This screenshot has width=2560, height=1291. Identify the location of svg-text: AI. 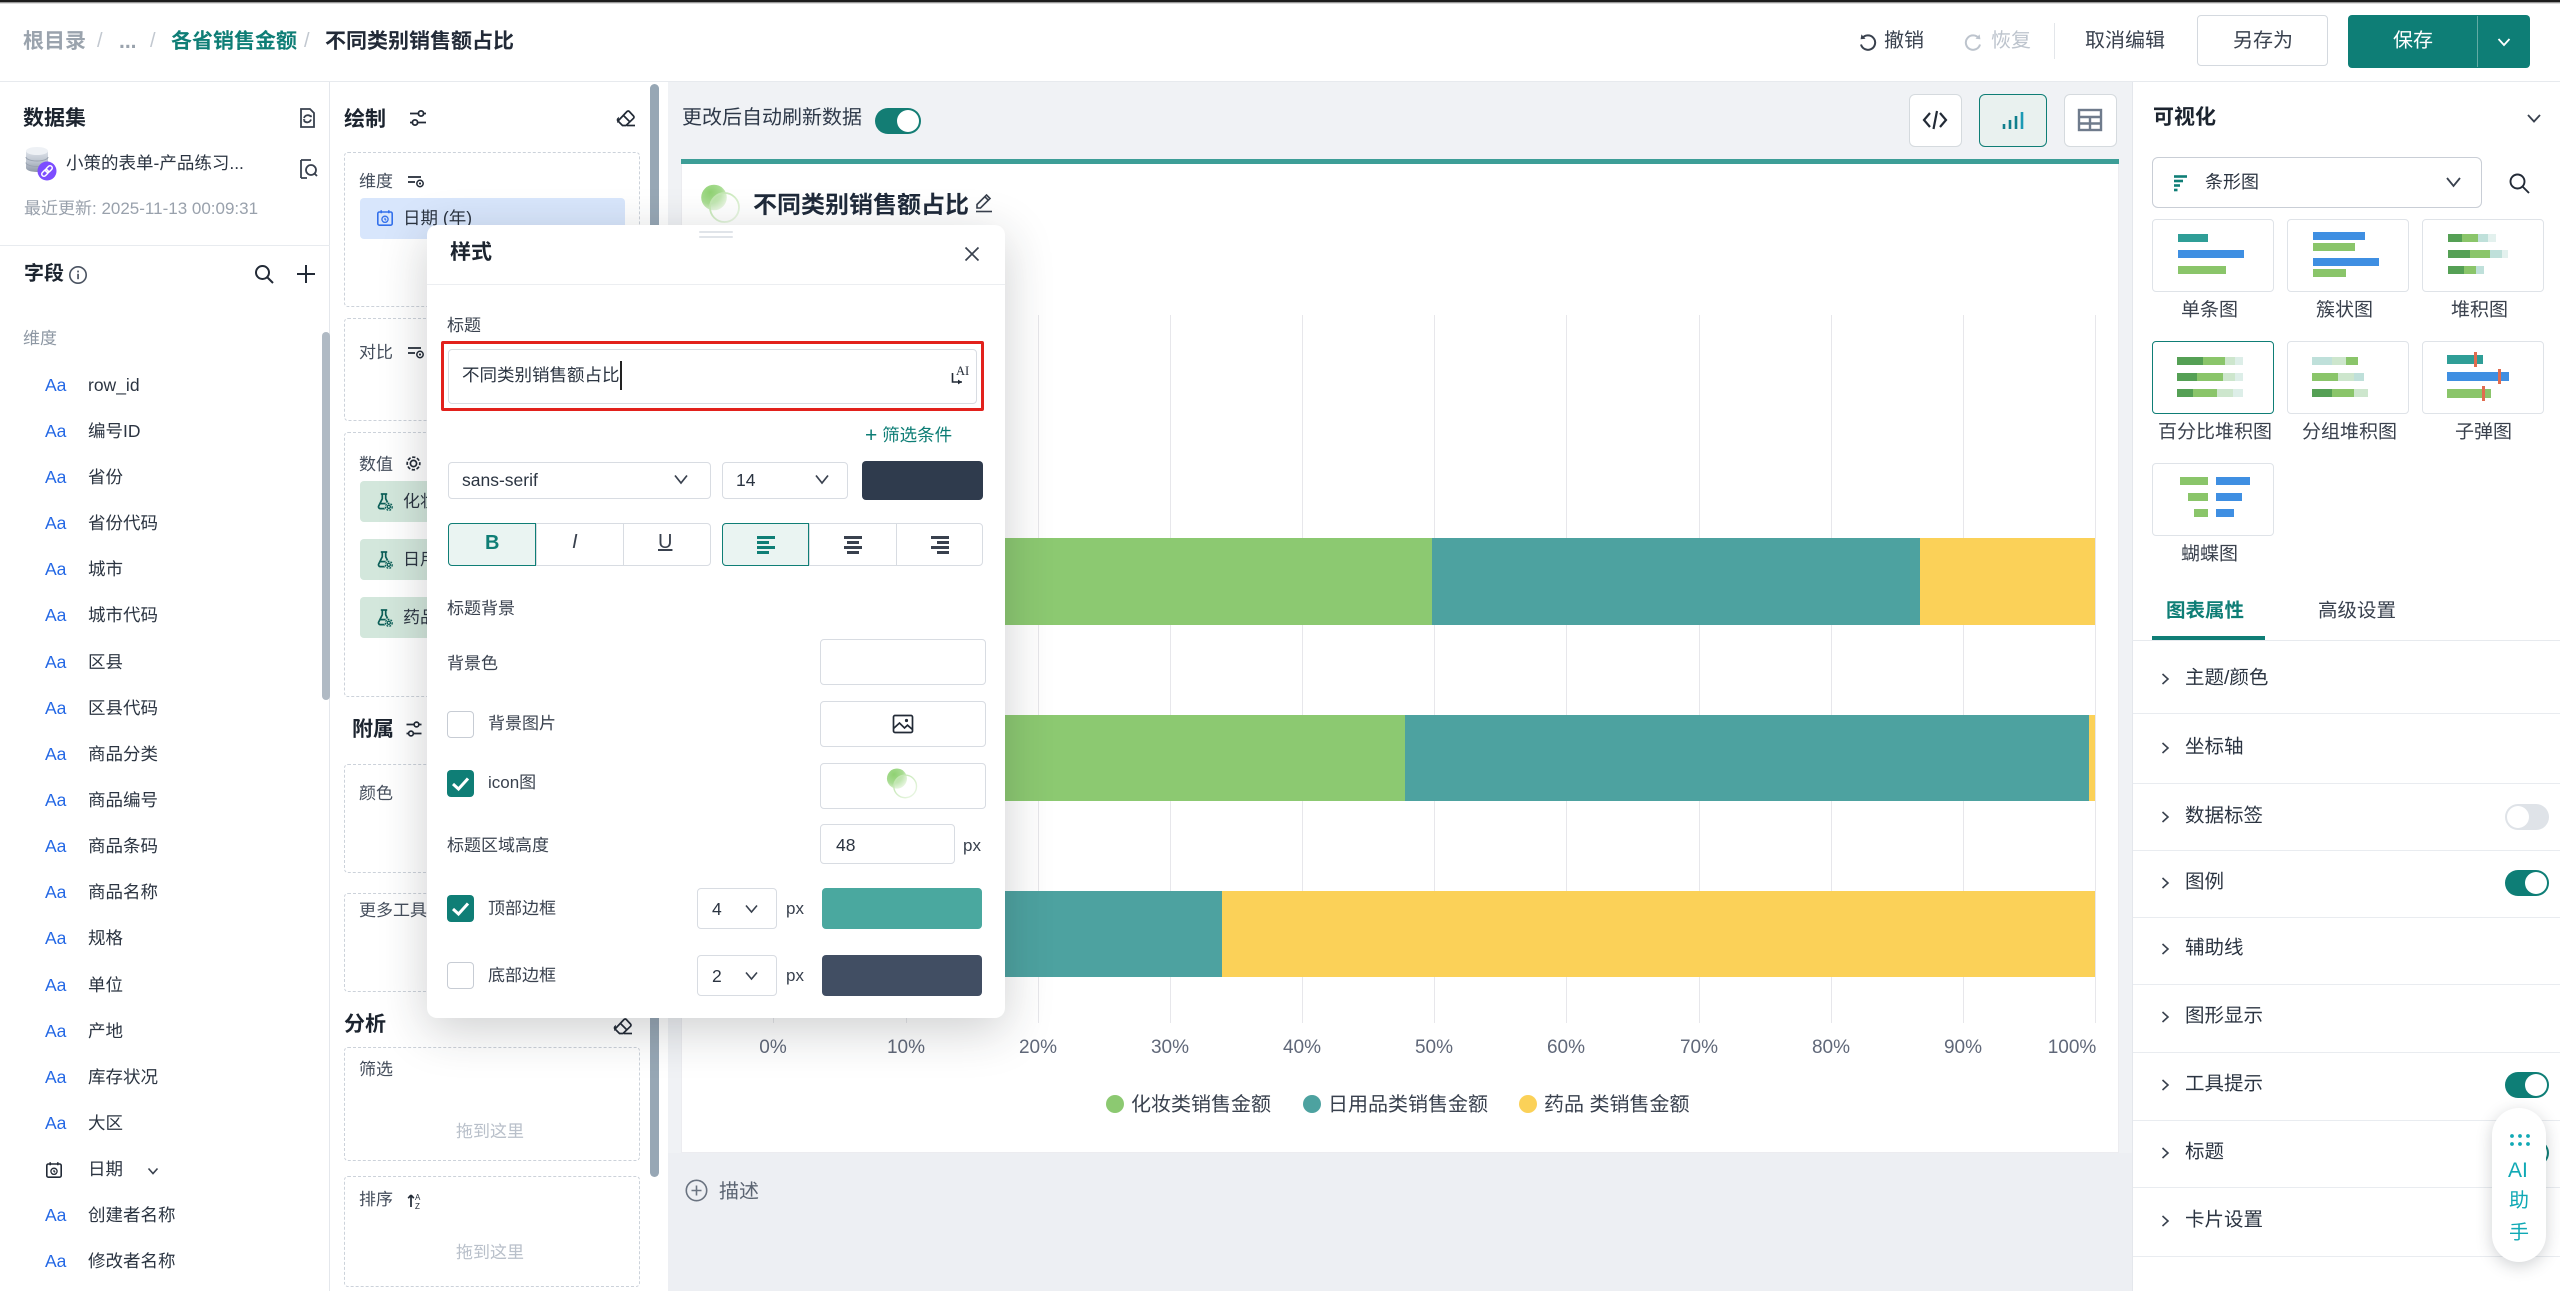
(962, 371).